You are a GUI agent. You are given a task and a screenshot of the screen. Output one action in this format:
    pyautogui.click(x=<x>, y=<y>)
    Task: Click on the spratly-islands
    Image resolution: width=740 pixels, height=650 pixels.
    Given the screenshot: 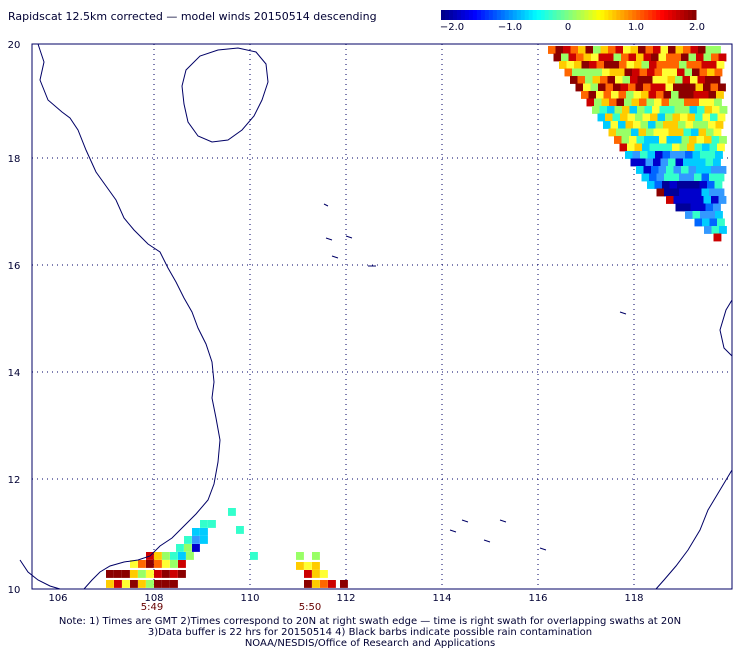 What is the action you would take?
    pyautogui.click(x=538, y=431)
    